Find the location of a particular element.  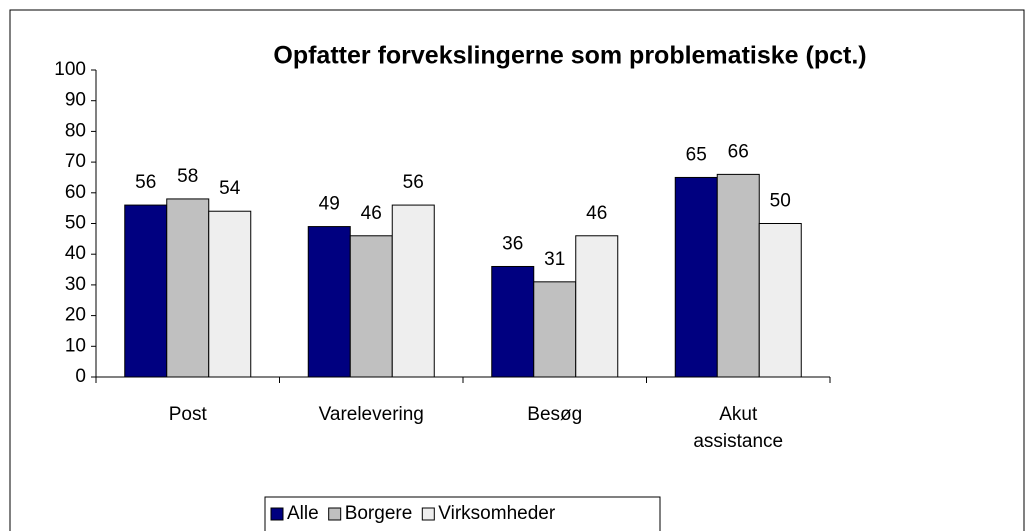

y-tick-label: 70 is located at coordinates (75, 161).